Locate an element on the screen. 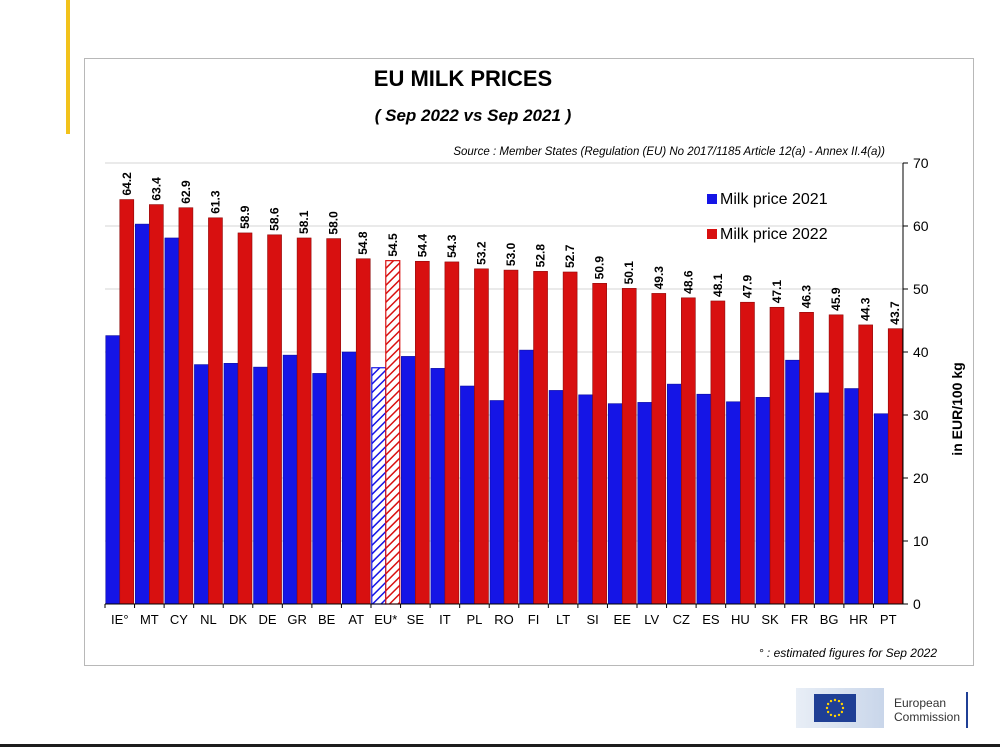  bar-2022-LV is located at coordinates (659, 449).